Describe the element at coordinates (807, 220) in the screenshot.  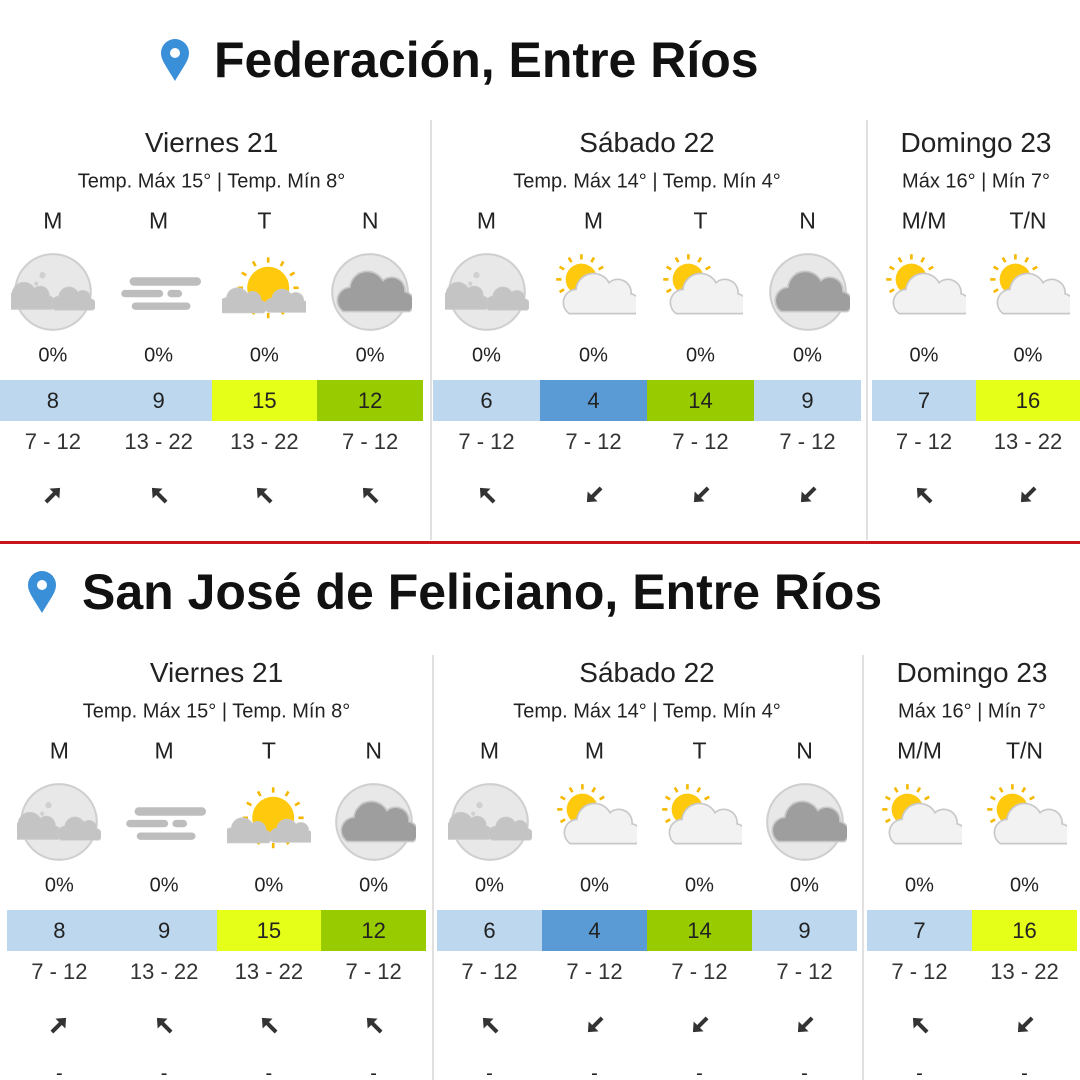
I see `period-label: N` at that location.